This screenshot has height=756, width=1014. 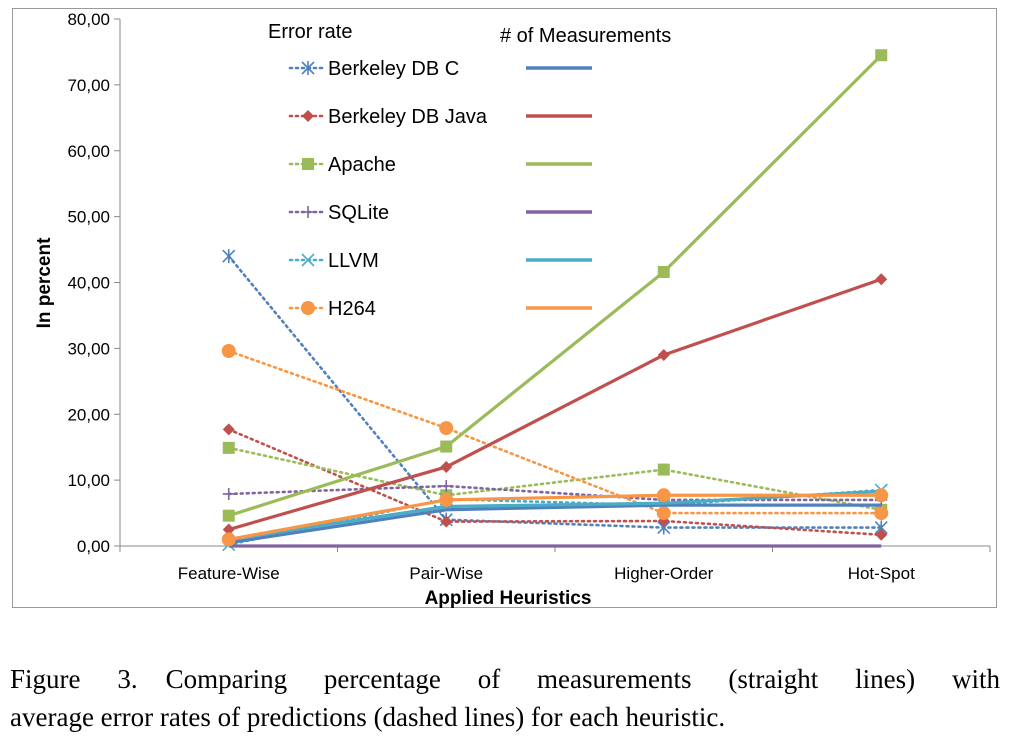 What do you see at coordinates (508, 598) in the screenshot?
I see `x-axis-title: Applied Heuristics` at bounding box center [508, 598].